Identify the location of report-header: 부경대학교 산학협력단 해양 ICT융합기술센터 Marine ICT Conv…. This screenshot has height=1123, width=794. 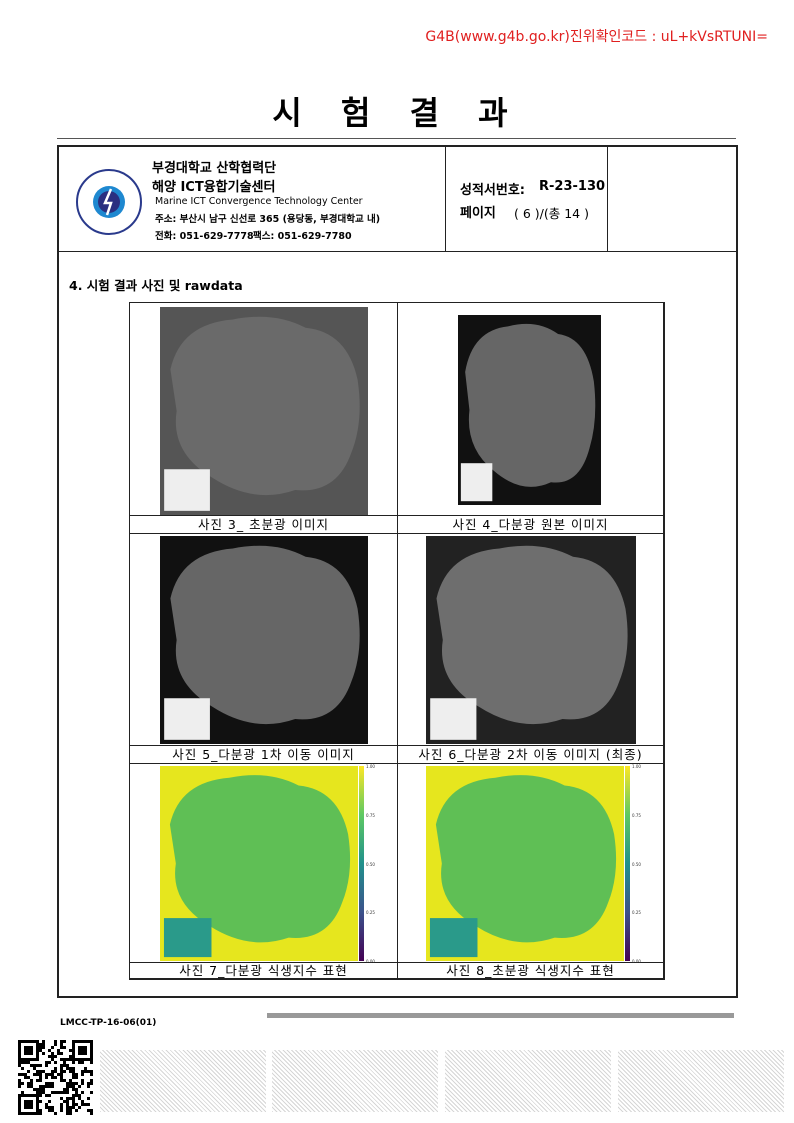
(397, 199).